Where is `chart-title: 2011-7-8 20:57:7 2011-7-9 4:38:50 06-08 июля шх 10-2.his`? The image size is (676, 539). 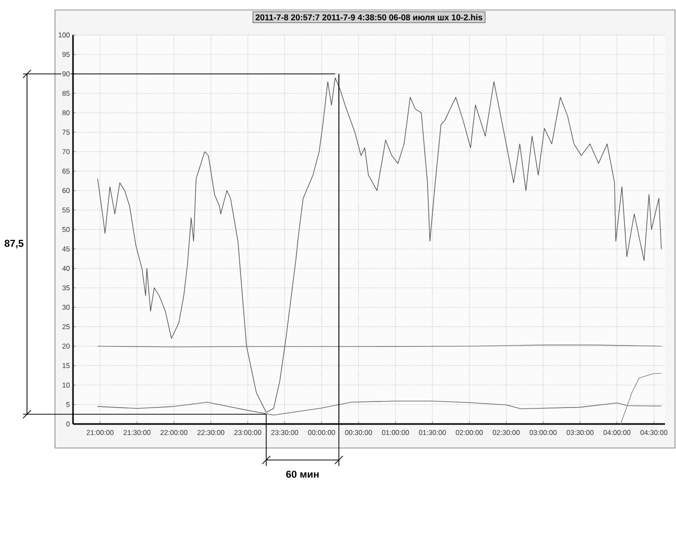 chart-title: 2011-7-8 20:57:7 2011-7-9 4:38:50 06-08 июля шх 10-2.his is located at coordinates (369, 17).